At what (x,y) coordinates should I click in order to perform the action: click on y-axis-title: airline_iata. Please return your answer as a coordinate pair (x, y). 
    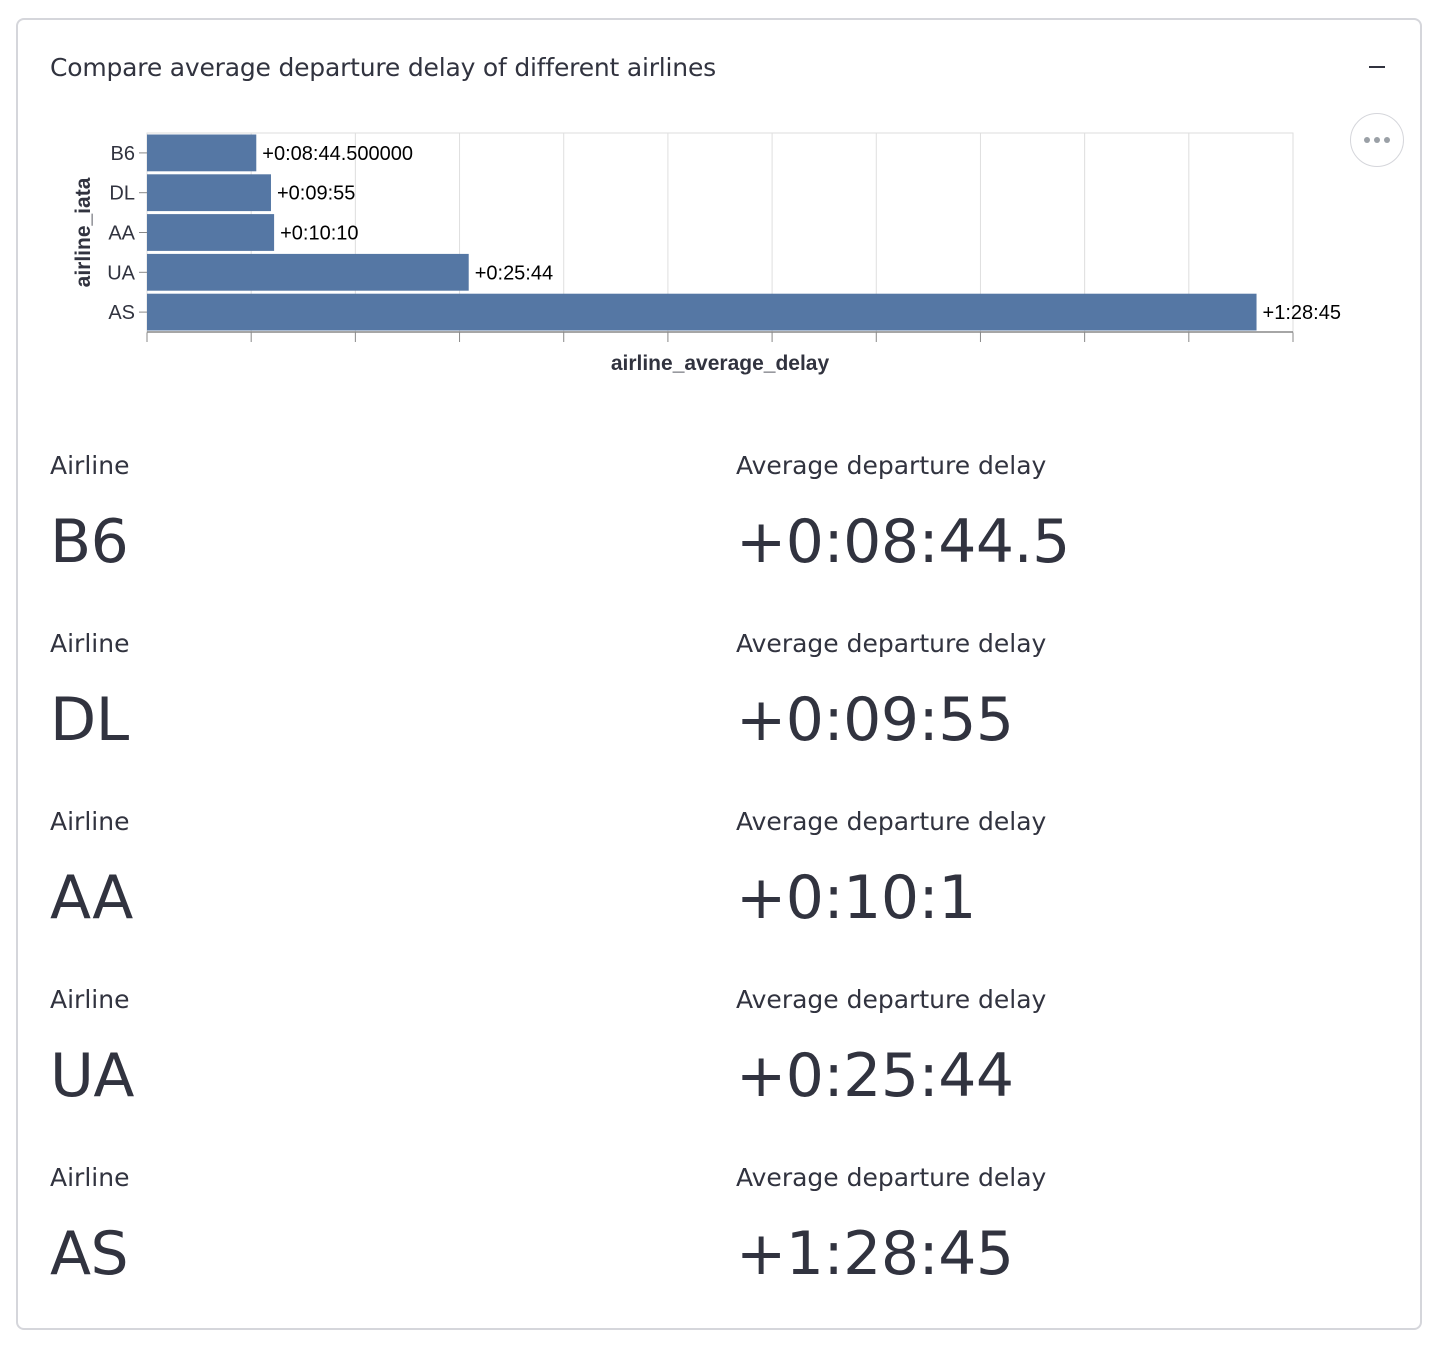
    Looking at the image, I should click on (83, 232).